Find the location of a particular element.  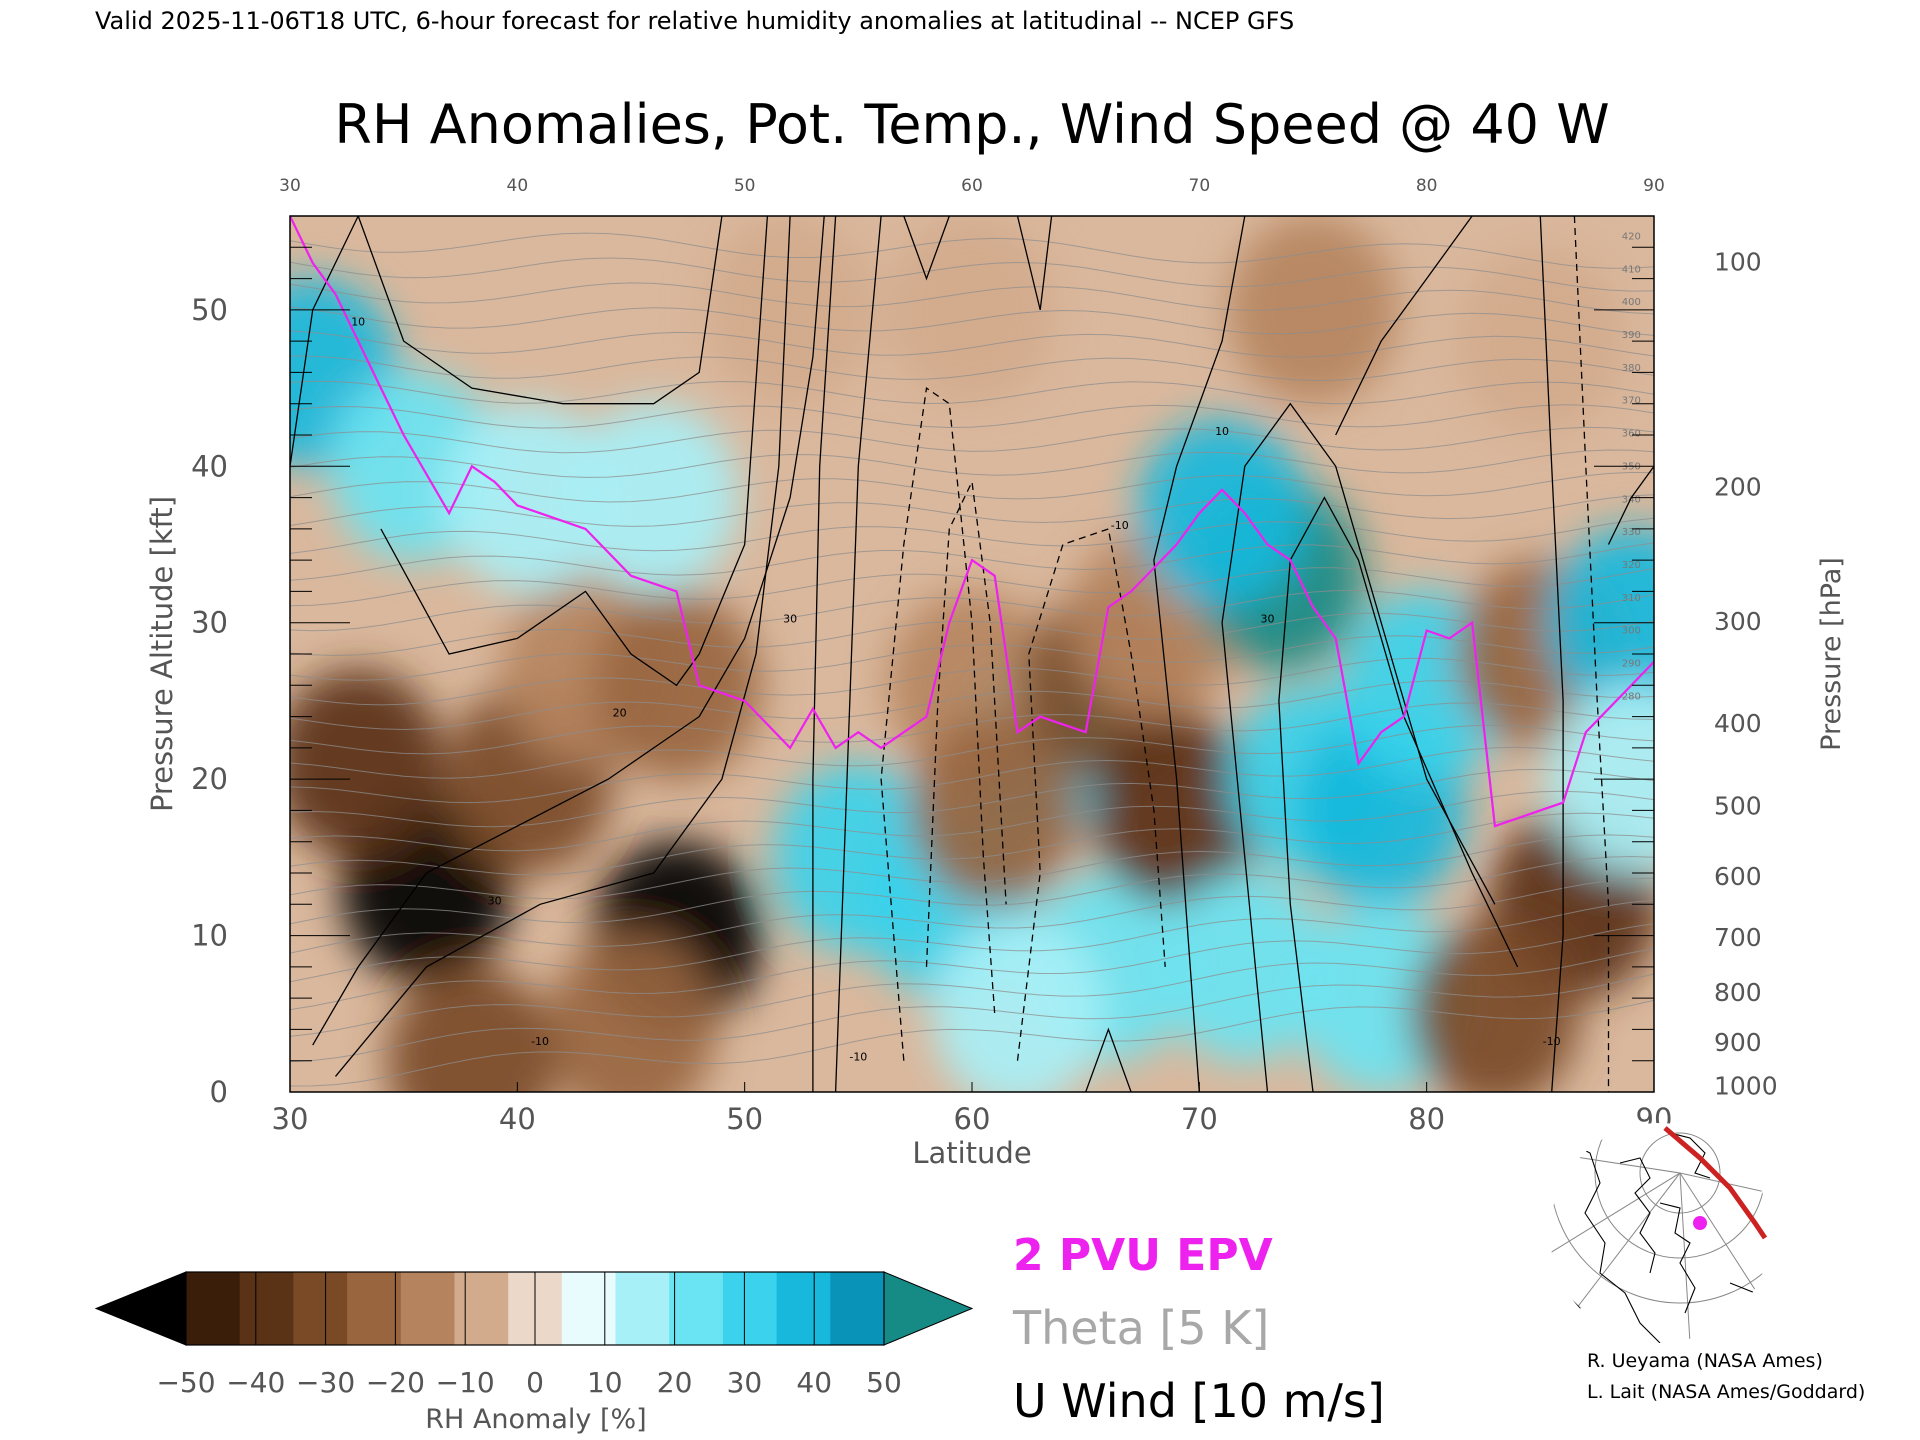

theta-contour-label: 360 is located at coordinates (1631, 434).